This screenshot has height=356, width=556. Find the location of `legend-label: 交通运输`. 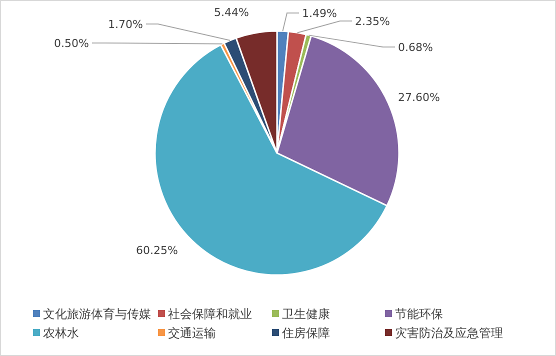

legend-label: 交通运输 is located at coordinates (192, 333).